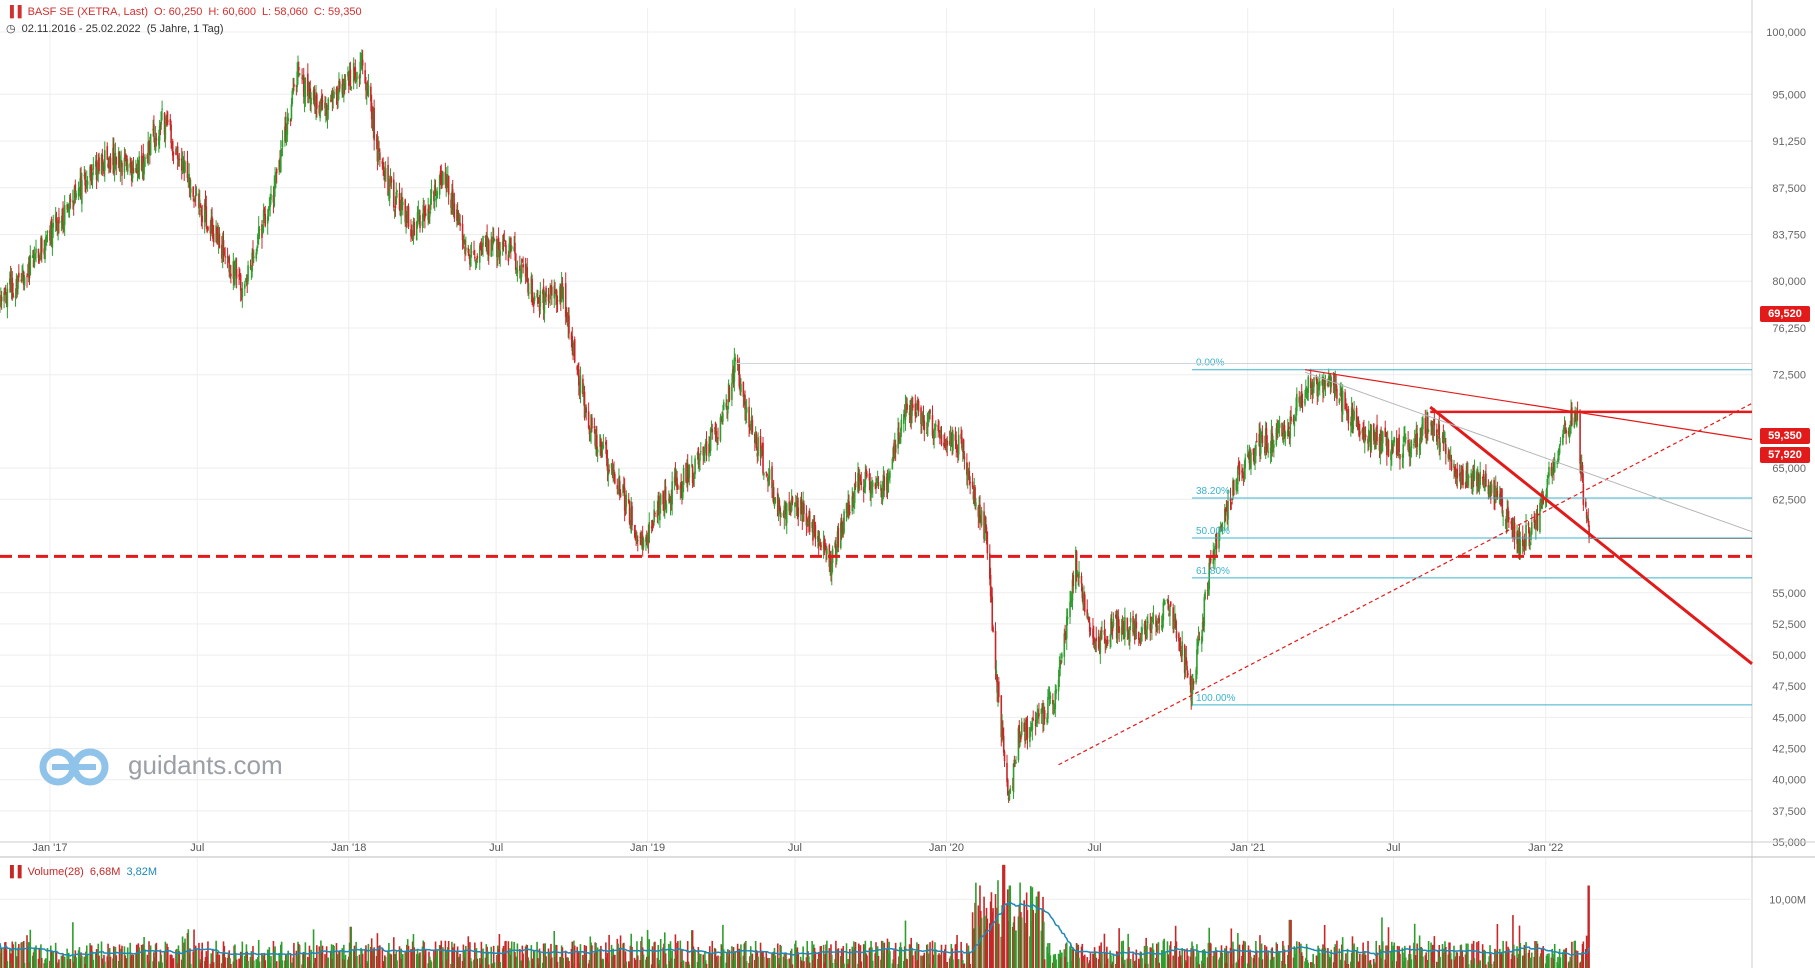  Describe the element at coordinates (1213, 571) in the screenshot. I see `fib-level-label: 61.80%` at that location.